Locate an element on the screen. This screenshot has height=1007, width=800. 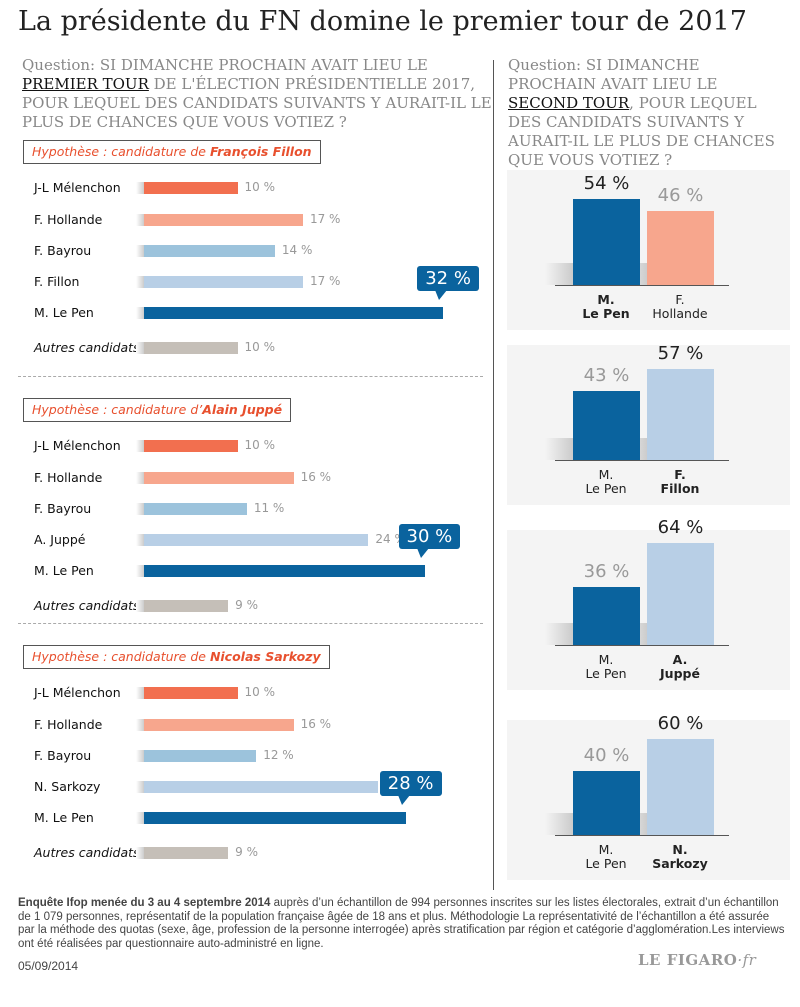
le-figaro-logo: LE FIGARO·fr is located at coordinates (697, 960).